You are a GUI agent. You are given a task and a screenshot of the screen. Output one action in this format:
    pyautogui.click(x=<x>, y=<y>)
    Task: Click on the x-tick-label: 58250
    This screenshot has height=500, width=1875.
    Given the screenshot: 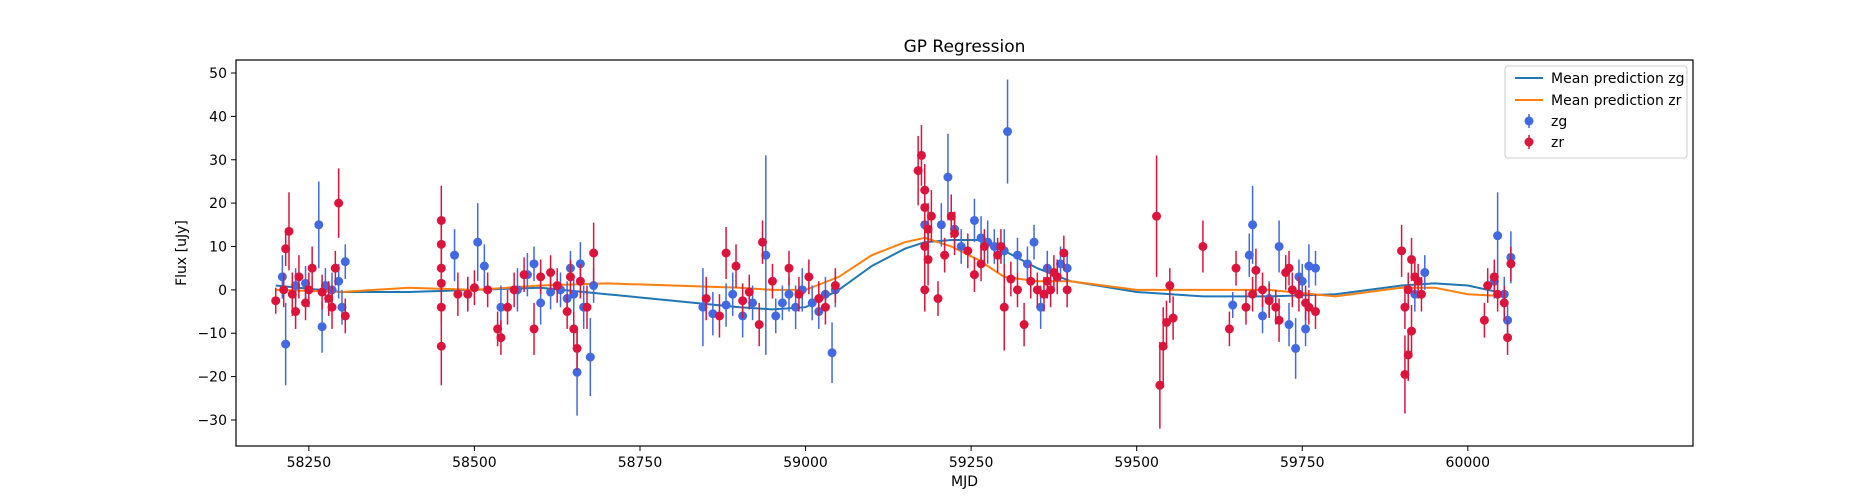 What is the action you would take?
    pyautogui.click(x=309, y=463)
    